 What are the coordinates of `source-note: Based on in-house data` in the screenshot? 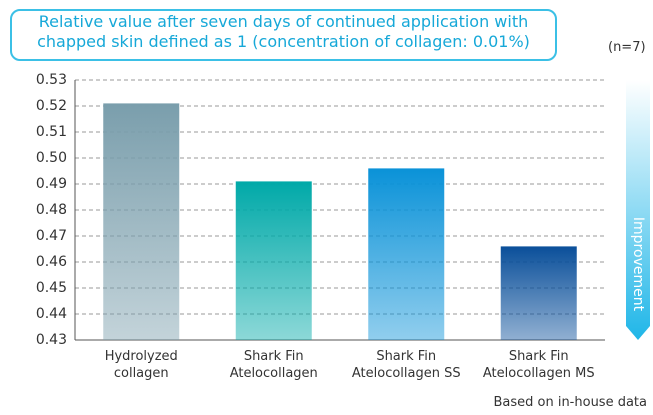 It's located at (570, 402).